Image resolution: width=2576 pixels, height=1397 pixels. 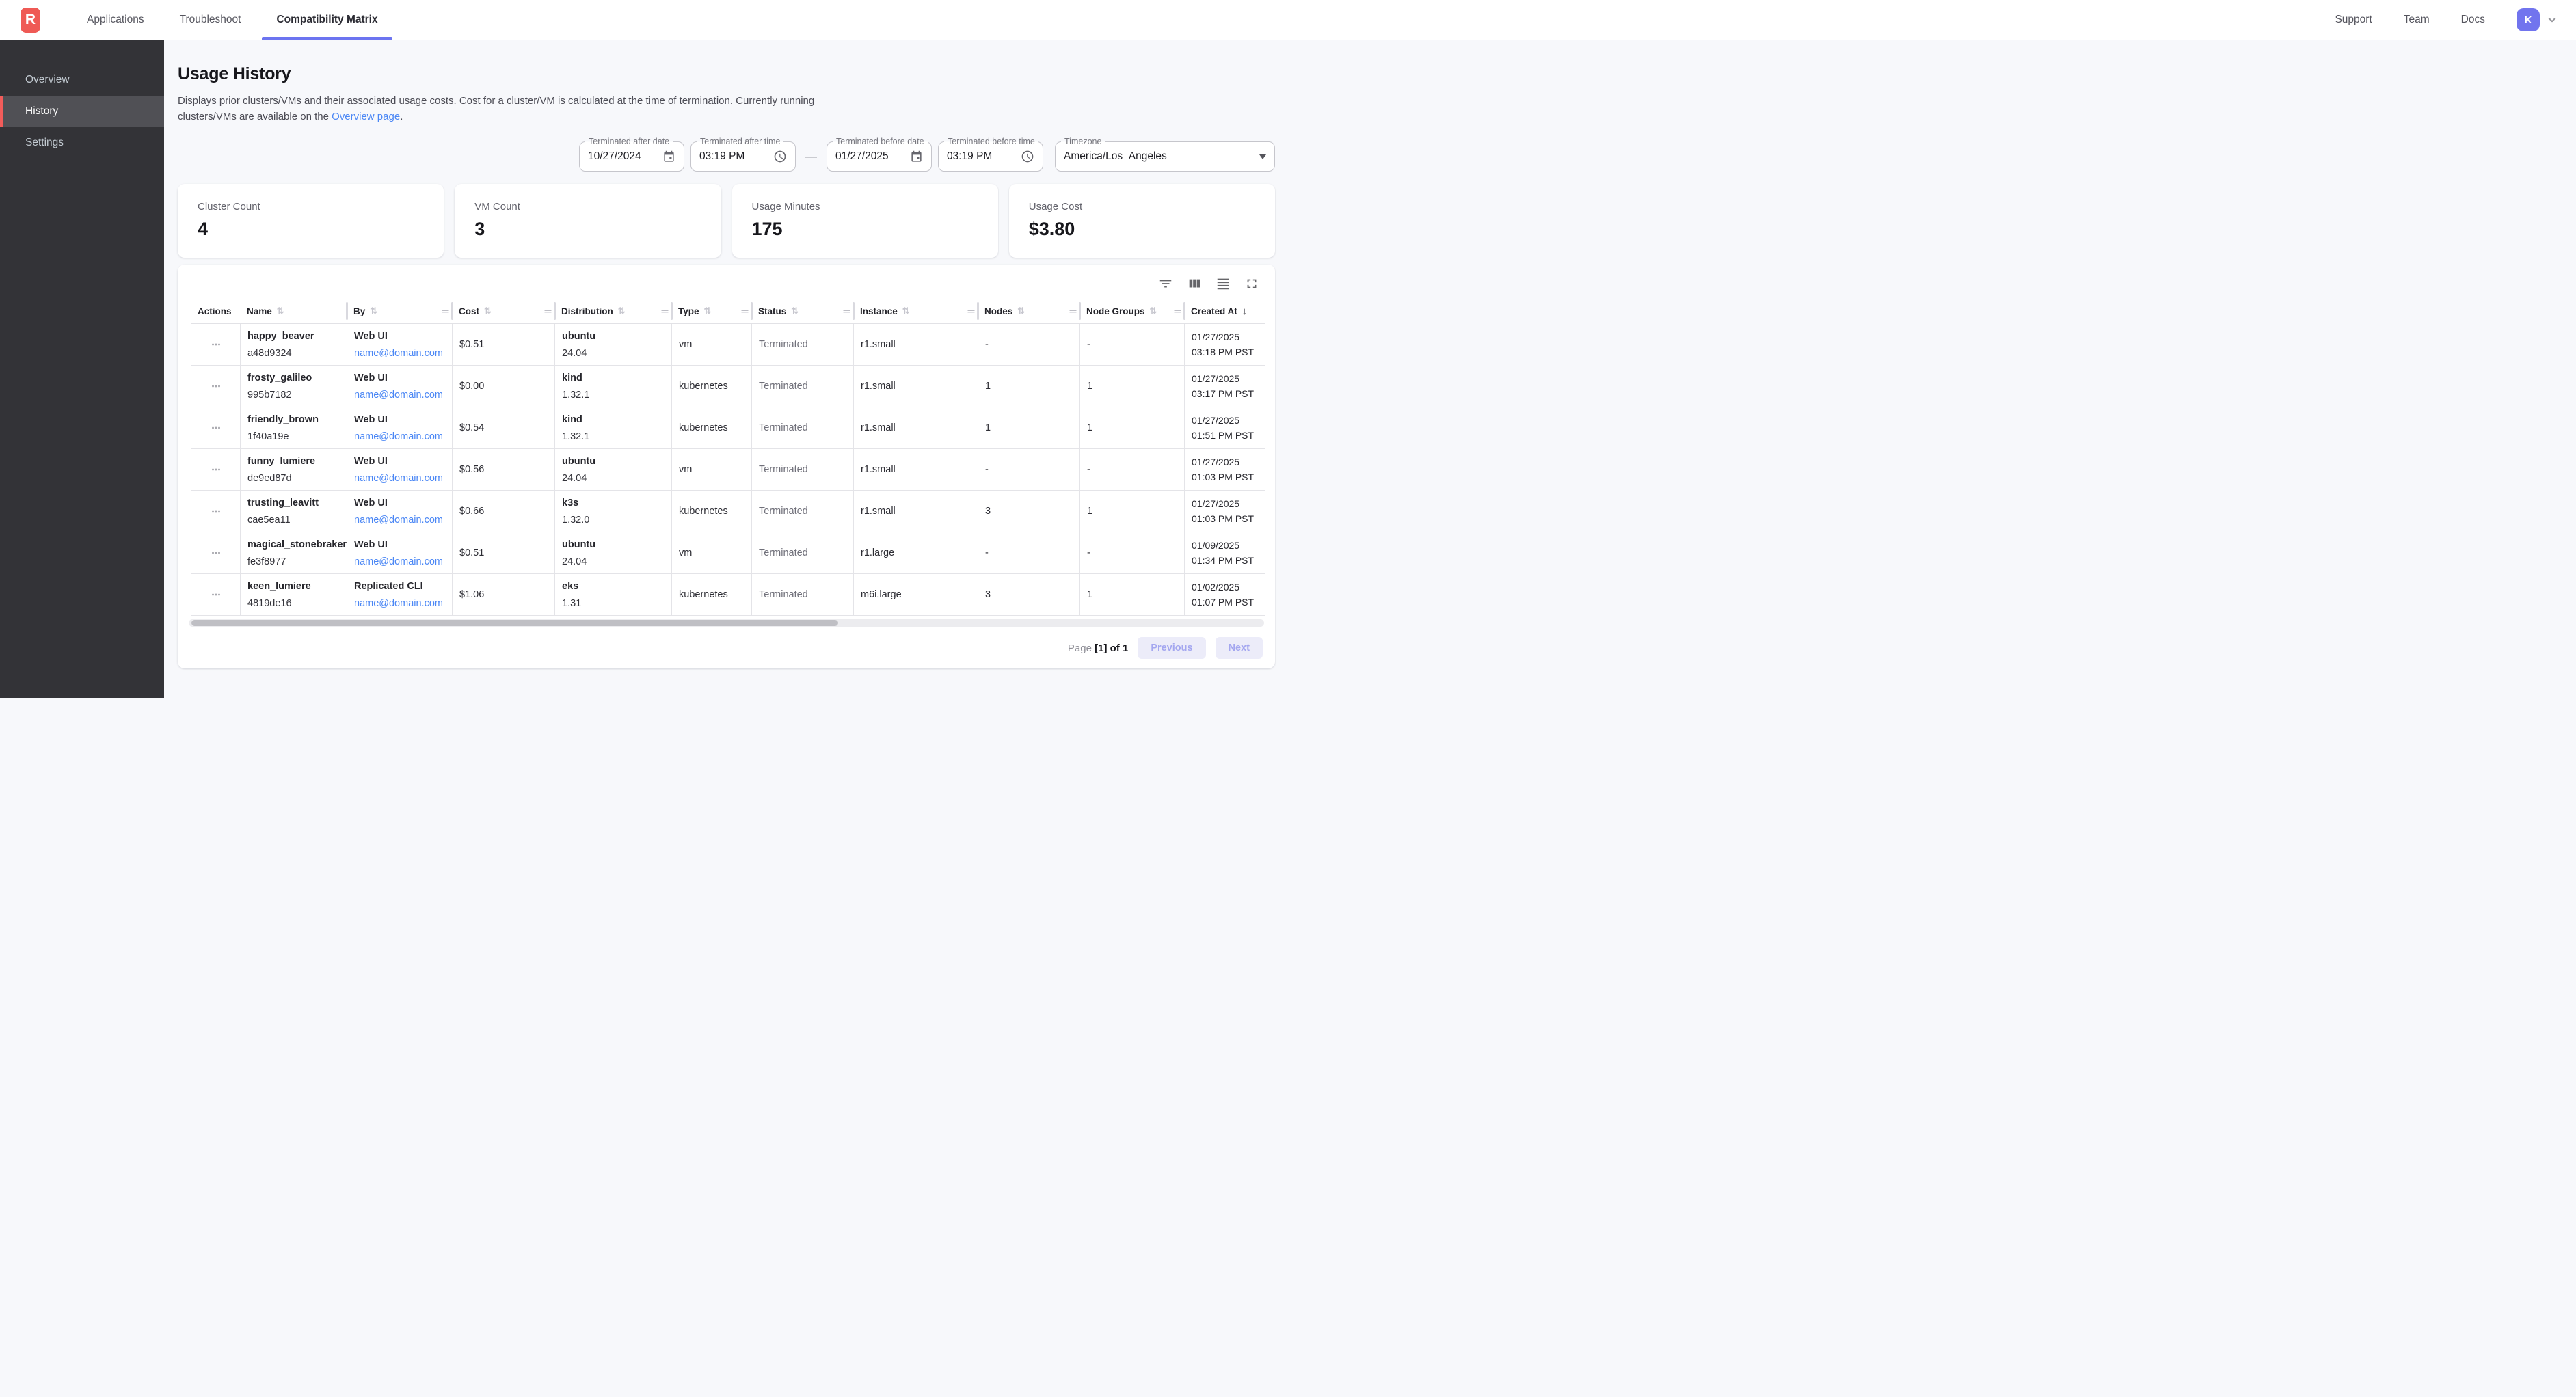 What do you see at coordinates (1172, 648) in the screenshot?
I see `previous-page-button: Previous` at bounding box center [1172, 648].